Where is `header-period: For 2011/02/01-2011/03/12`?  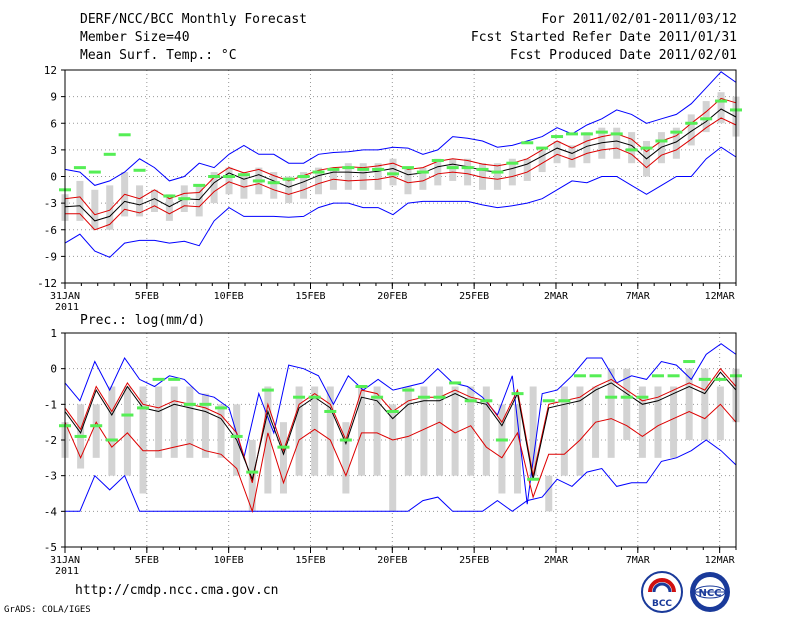 header-period: For 2011/02/01-2011/03/12 is located at coordinates (639, 19).